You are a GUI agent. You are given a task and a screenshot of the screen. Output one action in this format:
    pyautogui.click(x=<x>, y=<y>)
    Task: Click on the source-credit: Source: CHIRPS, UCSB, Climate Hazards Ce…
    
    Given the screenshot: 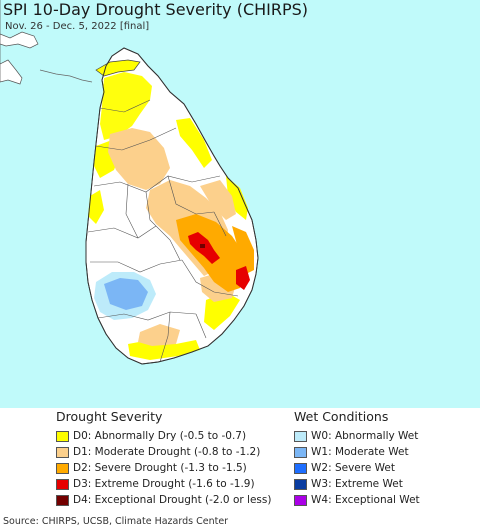 What is the action you would take?
    pyautogui.click(x=116, y=521)
    